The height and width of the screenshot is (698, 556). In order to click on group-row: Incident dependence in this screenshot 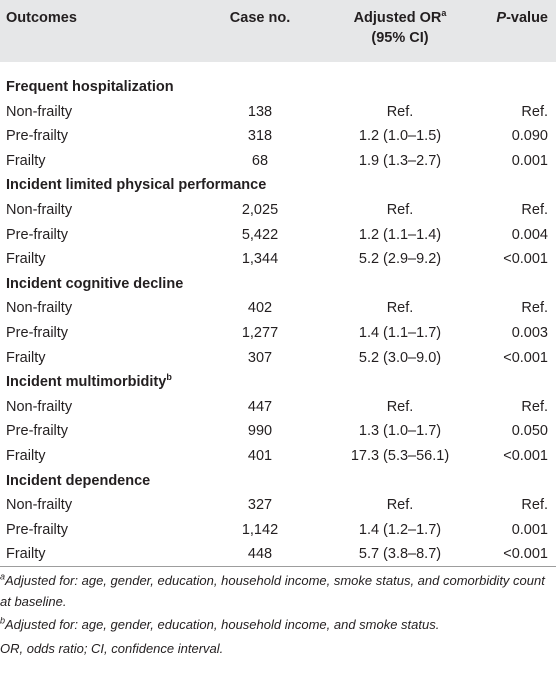, I will do `click(278, 481)`.